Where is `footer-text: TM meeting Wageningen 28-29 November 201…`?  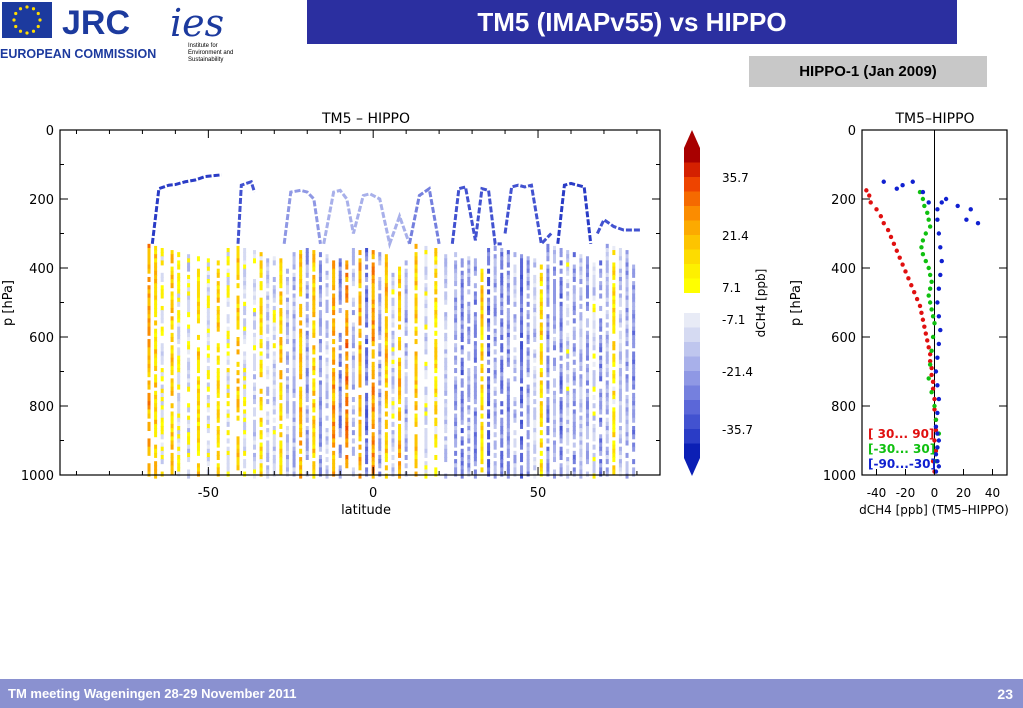 footer-text: TM meeting Wageningen 28-29 November 201… is located at coordinates (152, 693).